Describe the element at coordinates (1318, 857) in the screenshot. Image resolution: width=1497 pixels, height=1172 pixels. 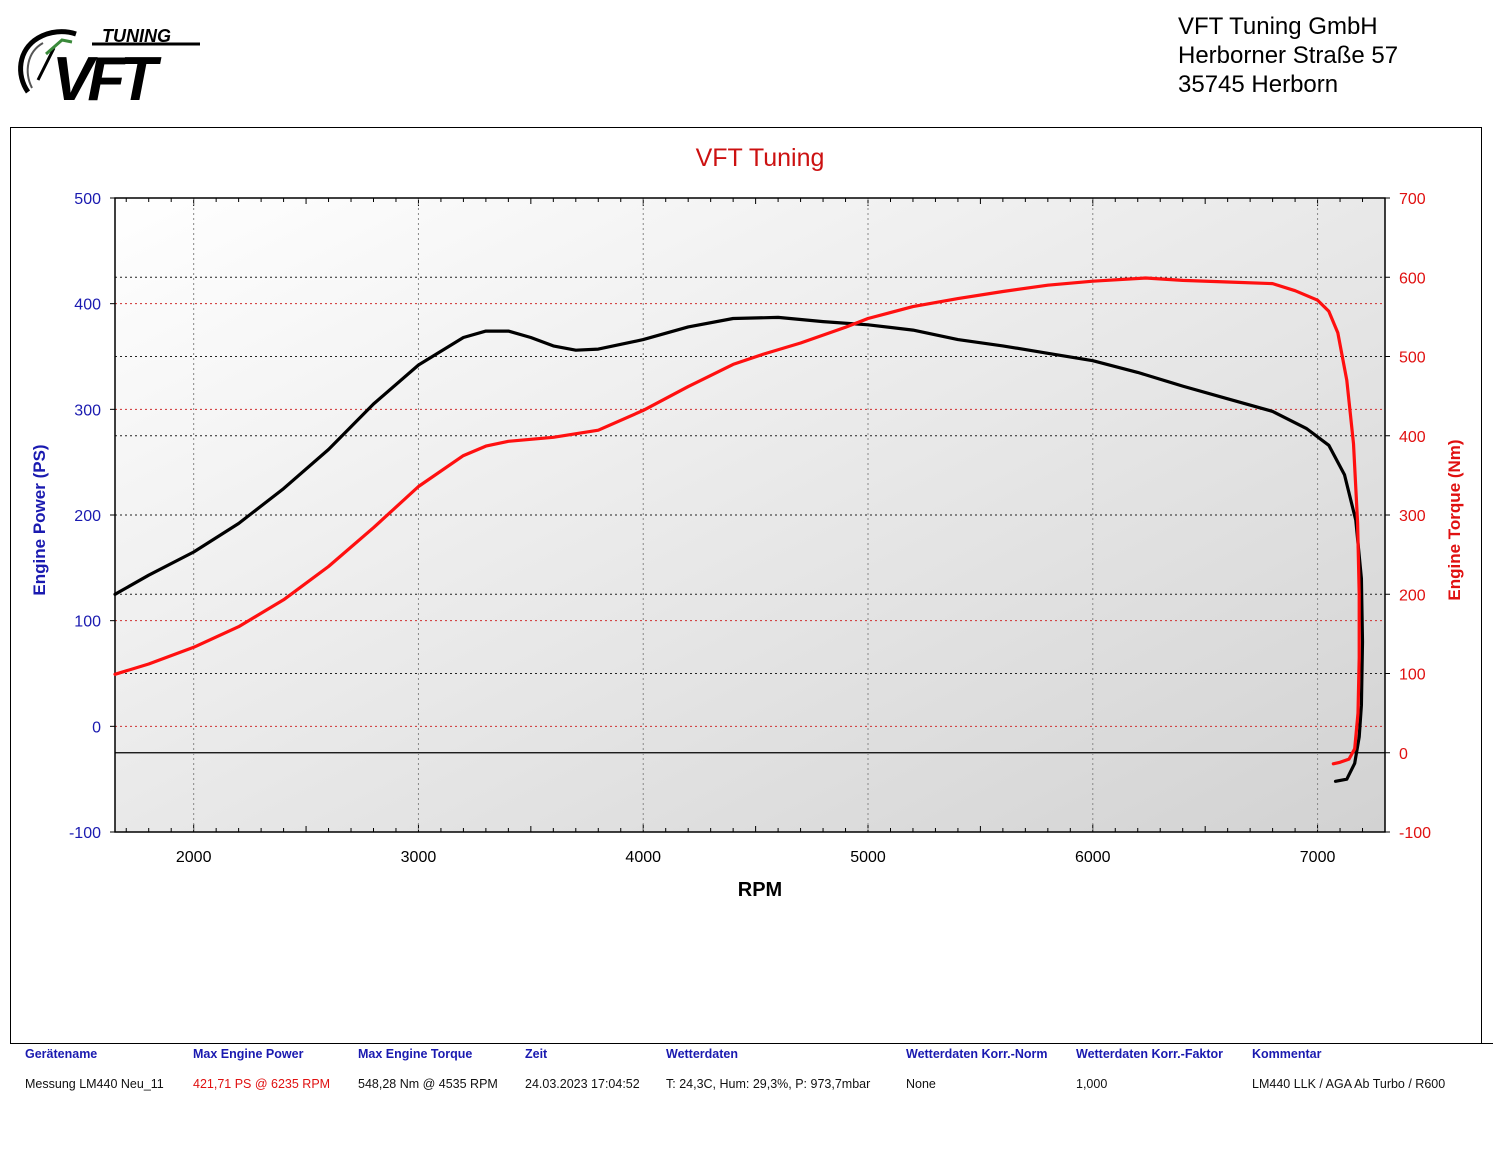
I see `x-tick-label: 7000` at that location.